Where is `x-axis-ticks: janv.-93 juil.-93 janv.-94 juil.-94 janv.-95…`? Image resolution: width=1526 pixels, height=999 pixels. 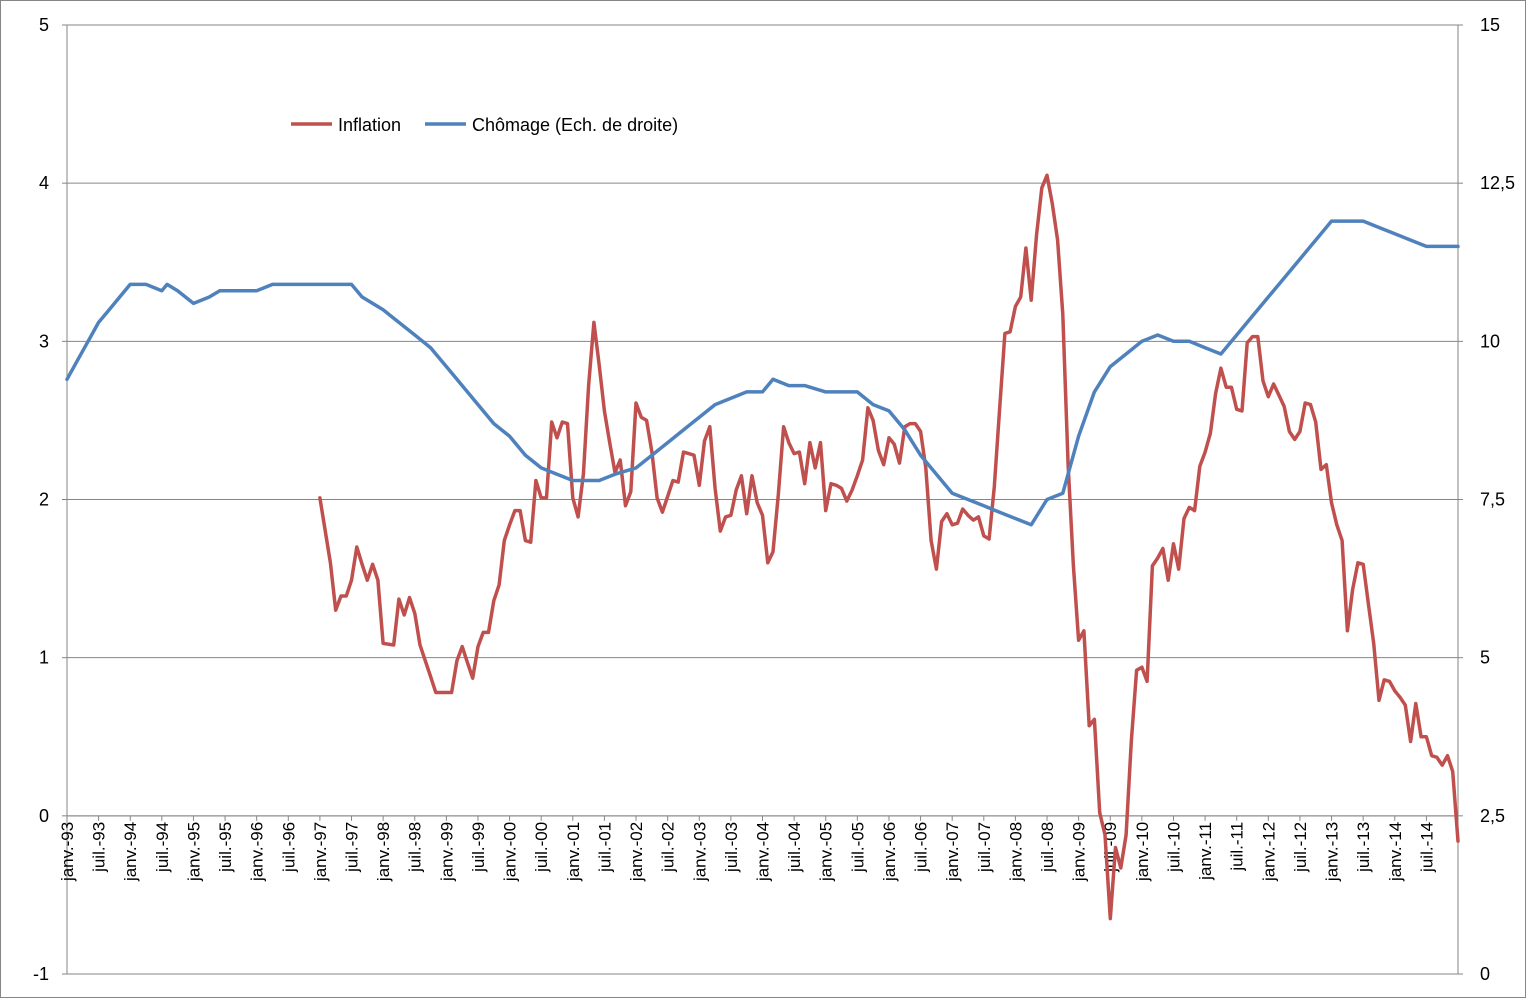 x-axis-ticks: janv.-93 juil.-93 janv.-94 juil.-94 janv.-95… is located at coordinates (747, 848).